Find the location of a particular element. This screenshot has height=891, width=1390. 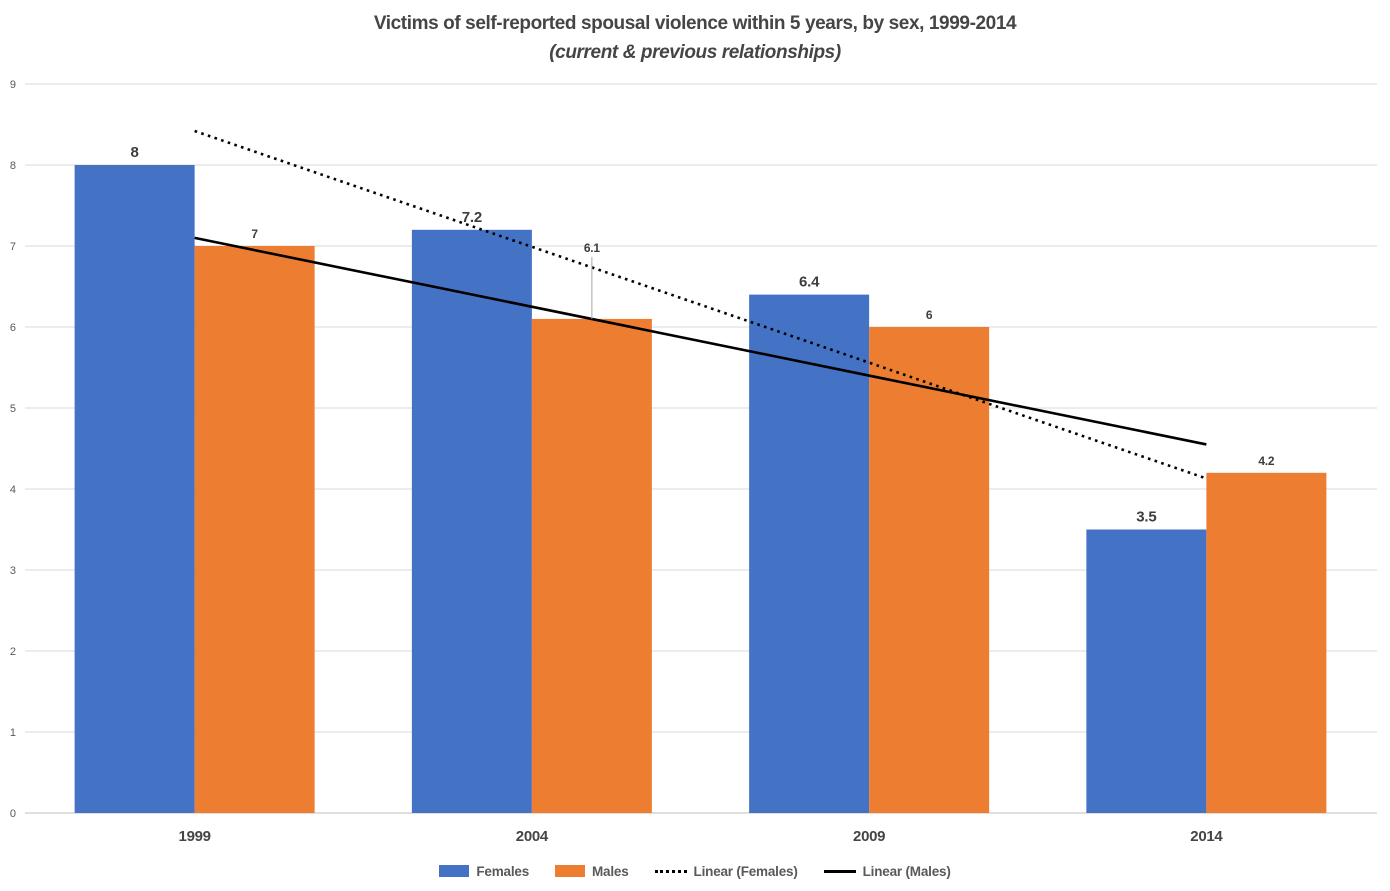

legend-item-linear-females-: Linear (Females) is located at coordinates (726, 871).